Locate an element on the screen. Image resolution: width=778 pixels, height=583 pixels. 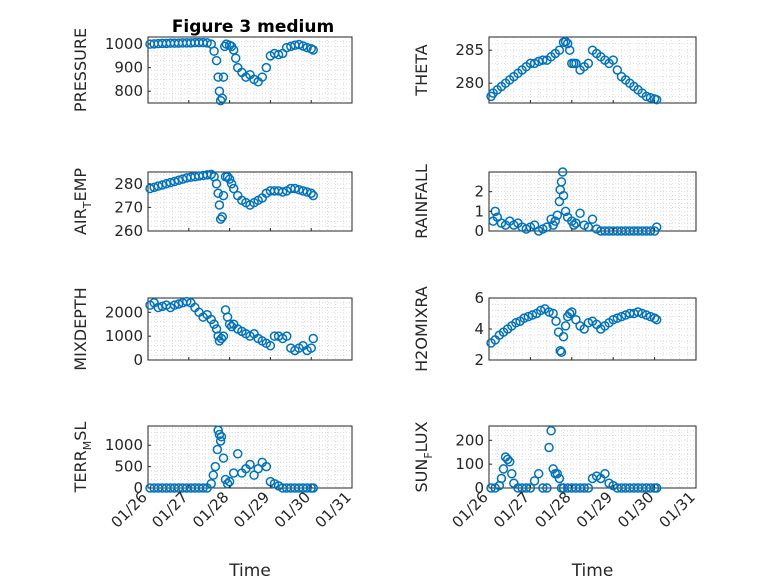
panel-rainfall: 0 12 RAINFALL is located at coordinates (554, 202).